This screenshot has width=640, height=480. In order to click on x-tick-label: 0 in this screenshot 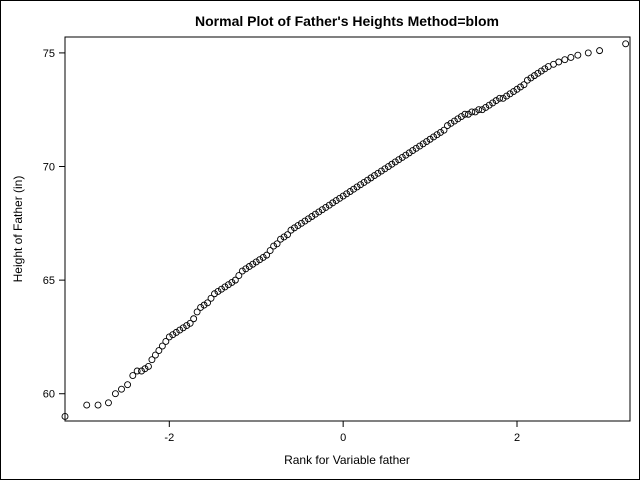, I will do `click(343, 438)`.